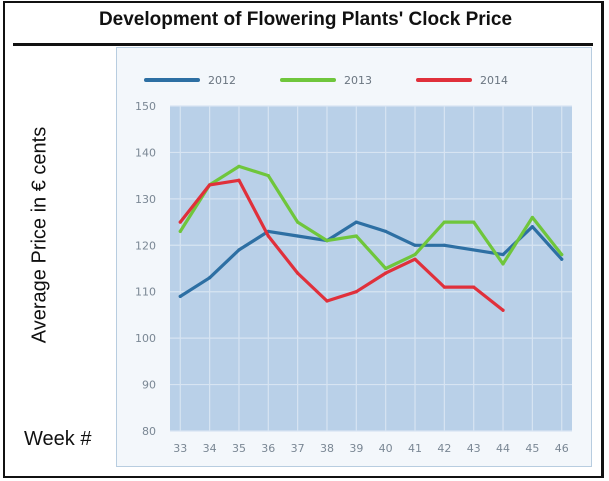 The width and height of the screenshot is (609, 481). I want to click on y-tick-label: 130, so click(145, 199).